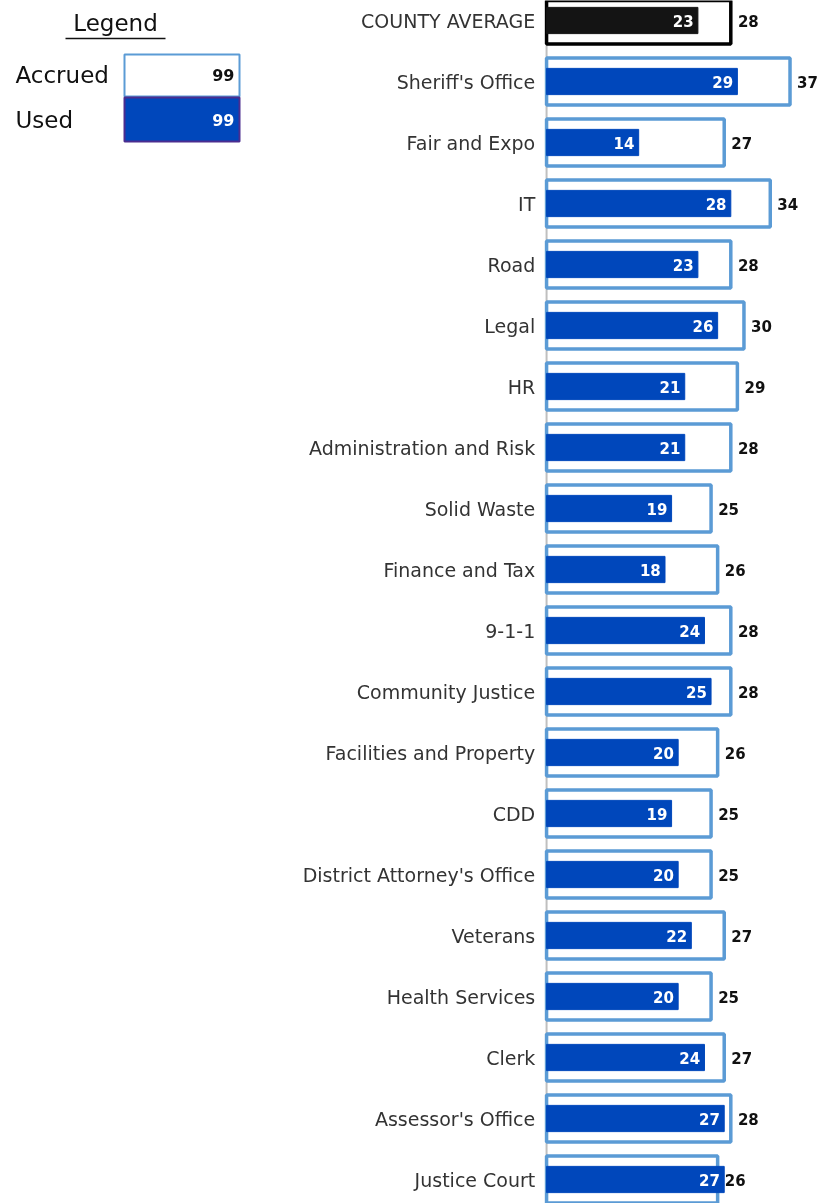 This screenshot has width=829, height=1203. I want to click on legend-title: Legend, so click(115, 22).